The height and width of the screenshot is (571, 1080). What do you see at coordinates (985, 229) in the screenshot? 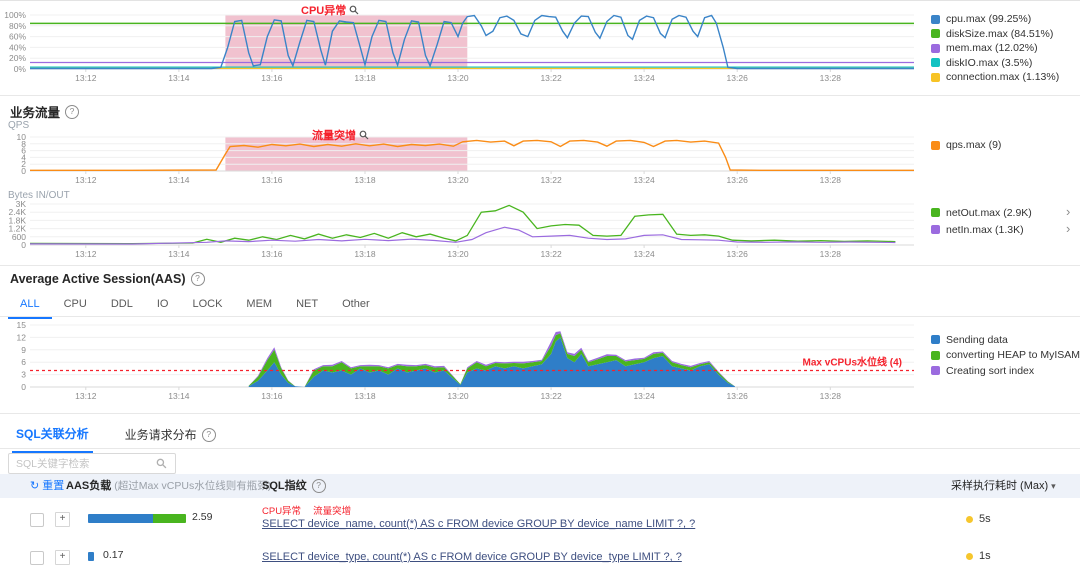
I see `legend-label: netIn.max (1.3K)` at bounding box center [985, 229].